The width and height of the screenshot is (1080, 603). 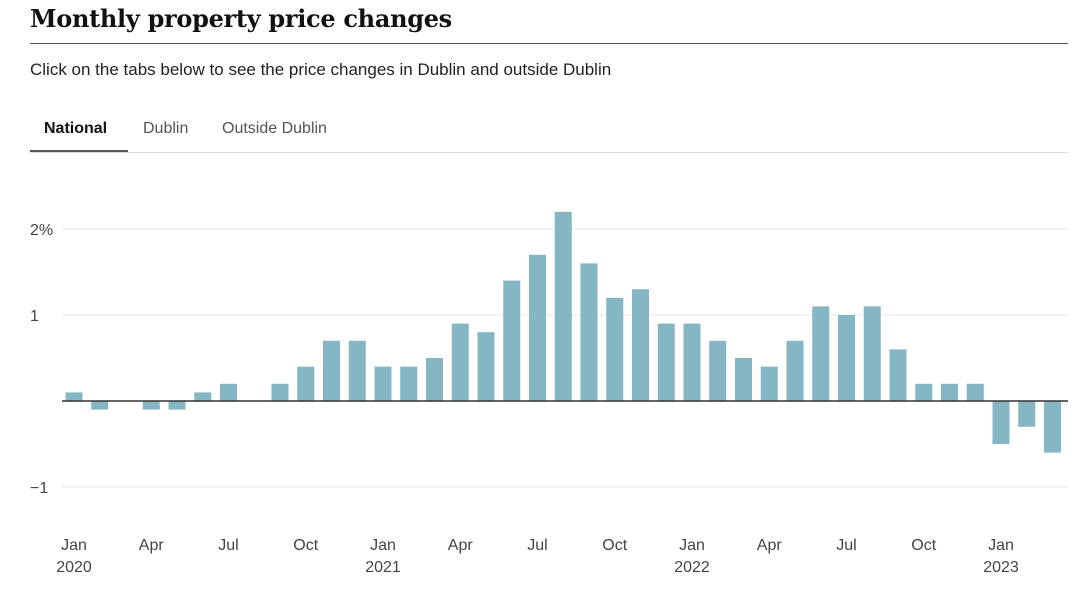 I want to click on chart-title: Monthly property price changes, so click(x=241, y=18).